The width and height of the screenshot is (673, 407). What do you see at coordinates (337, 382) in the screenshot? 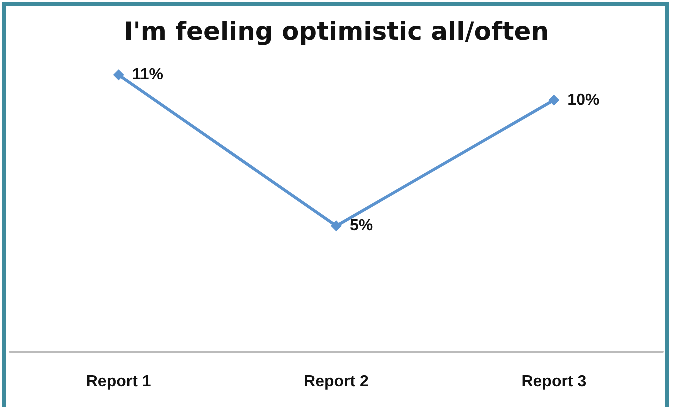
I see `x-tick-label: Report 2` at bounding box center [337, 382].